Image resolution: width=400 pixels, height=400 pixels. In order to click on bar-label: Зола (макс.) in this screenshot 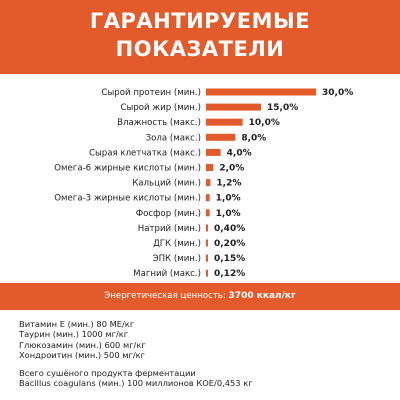, I will do `click(173, 138)`.